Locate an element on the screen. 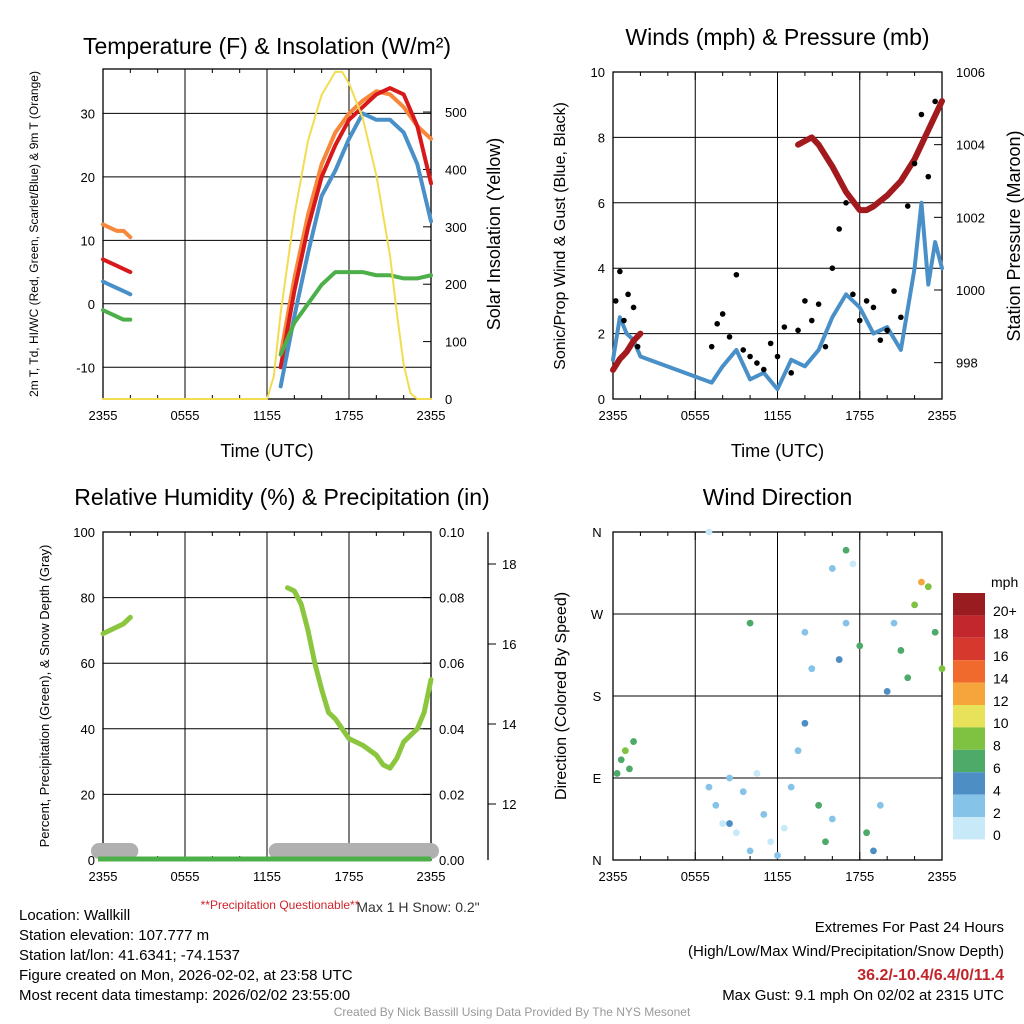 This screenshot has width=1024, height=1024. temp-ytick-label: 0 is located at coordinates (91, 304).